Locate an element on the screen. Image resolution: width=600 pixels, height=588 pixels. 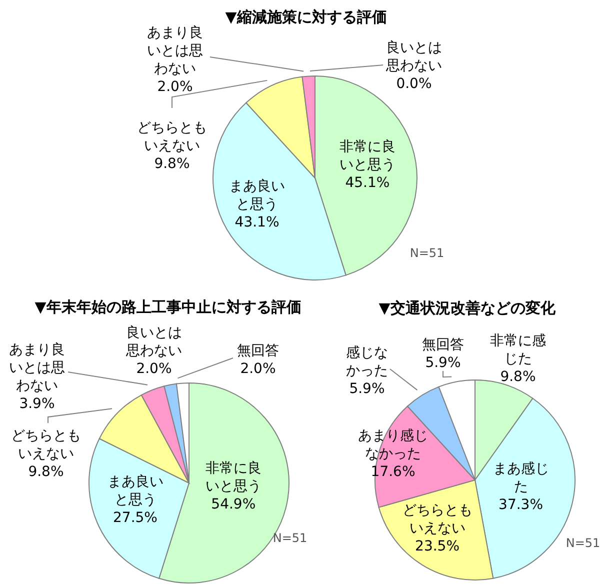
slice-label: あまり感じなかった is located at coordinates (393, 445).